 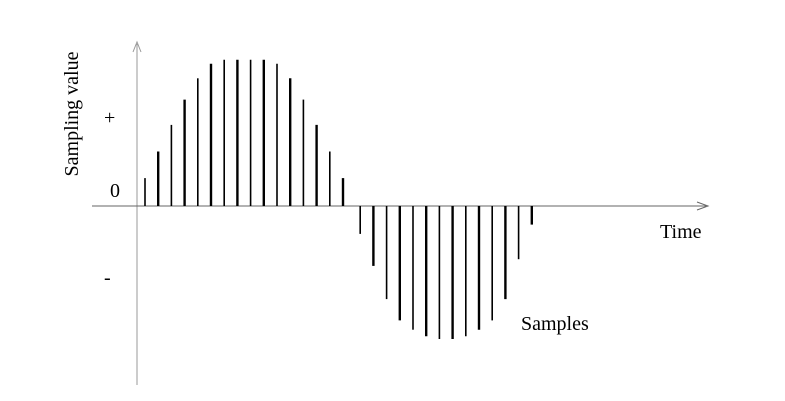 I want to click on y-tick-negative: -, so click(x=107, y=278).